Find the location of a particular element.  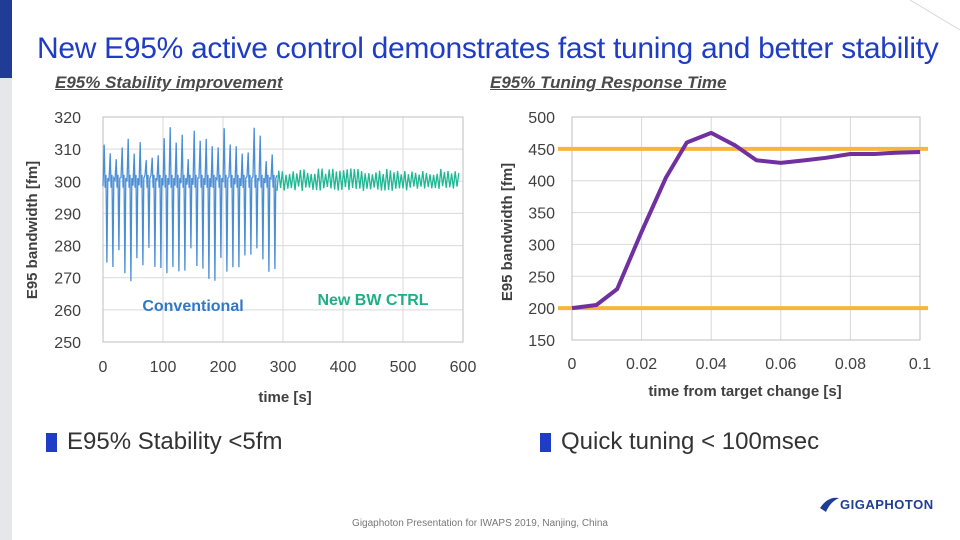

right-x-tick-label: 0.08 is located at coordinates (850, 364).